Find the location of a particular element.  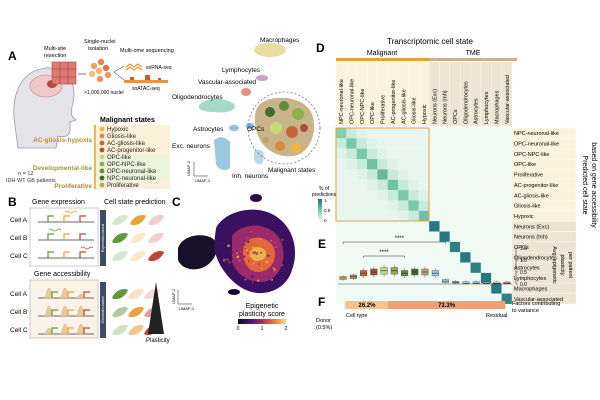

label-oligodendrocytes: Oligodendrocytes is located at coordinates (197, 97).